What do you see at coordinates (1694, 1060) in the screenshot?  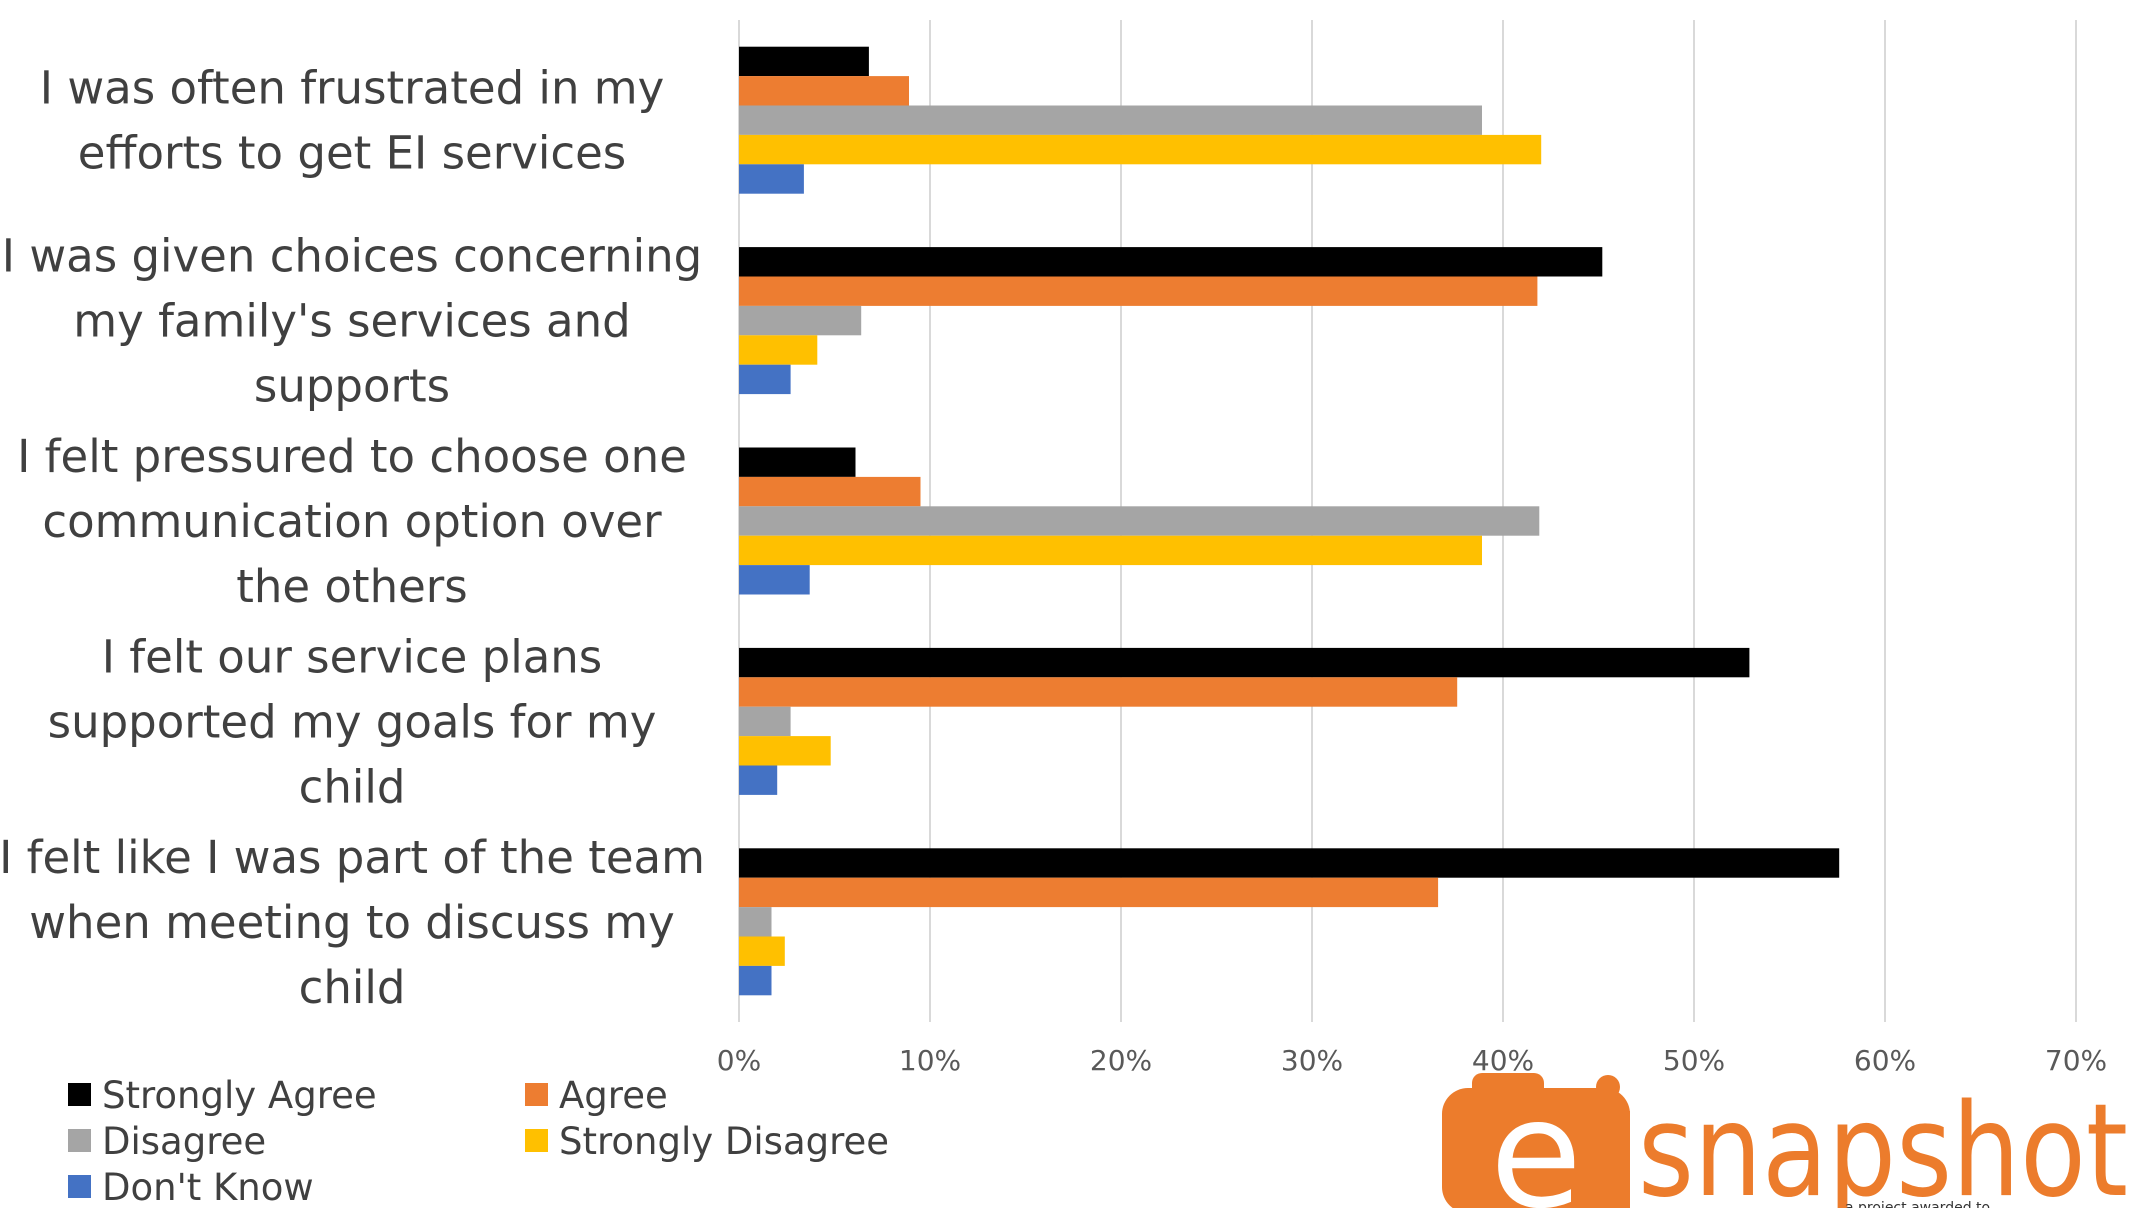 I see `x-tick-label: 50%` at bounding box center [1694, 1060].